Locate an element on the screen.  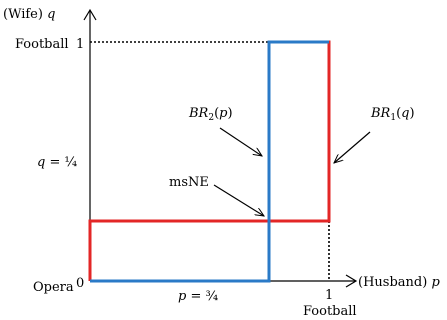
x-right-strategy-label: Football is located at coordinates (330, 311).